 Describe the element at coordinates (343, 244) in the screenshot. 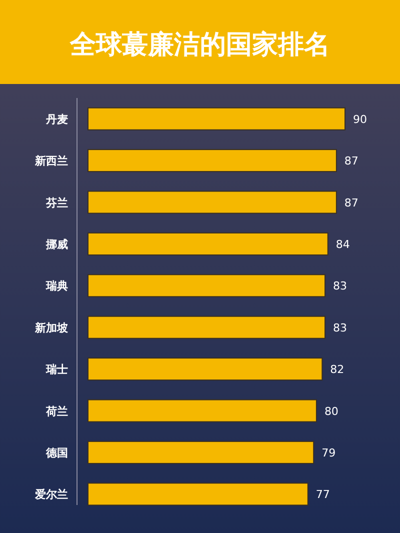

I see `data-label: 84` at that location.